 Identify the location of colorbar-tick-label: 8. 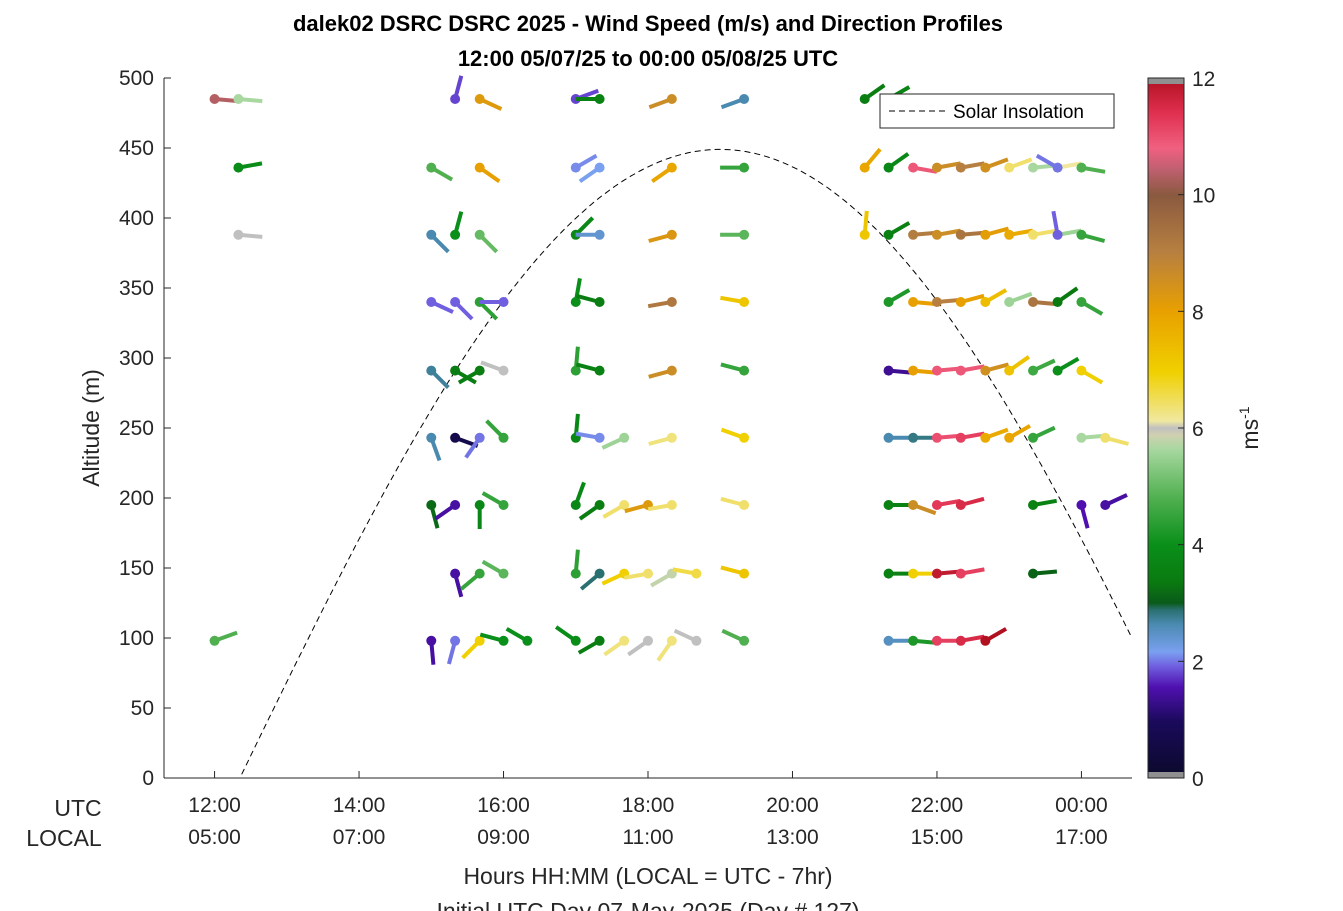
(1198, 312).